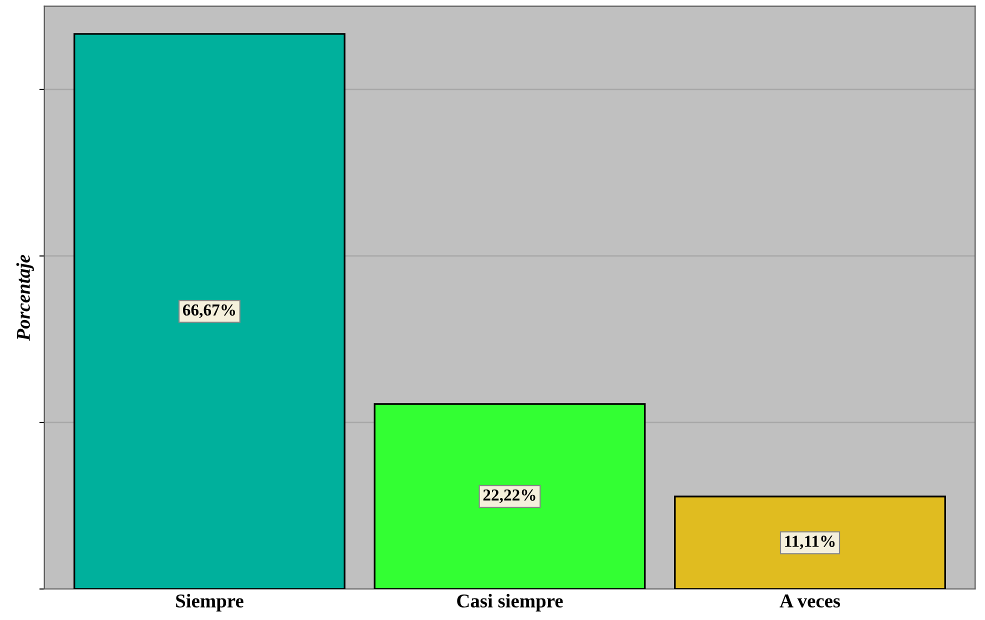 The image size is (985, 620). Describe the element at coordinates (210, 603) in the screenshot. I see `x-tick-label: Siempre` at that location.